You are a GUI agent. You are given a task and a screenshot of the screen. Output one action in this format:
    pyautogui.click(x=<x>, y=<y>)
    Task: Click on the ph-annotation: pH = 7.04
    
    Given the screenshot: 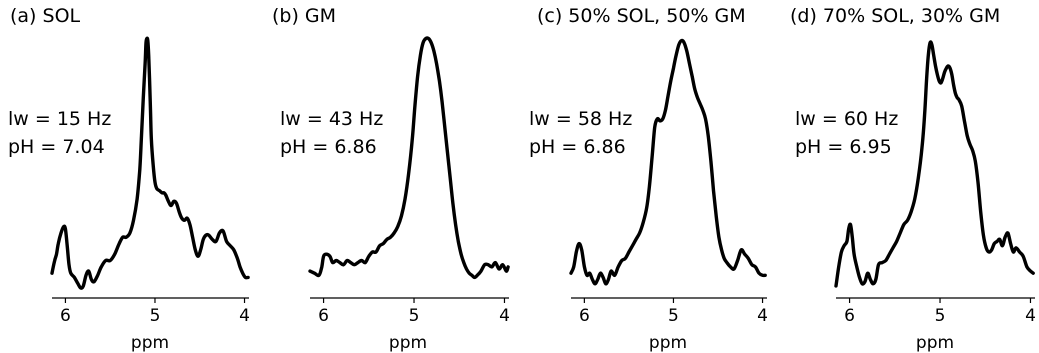 What is the action you would take?
    pyautogui.click(x=56, y=147)
    